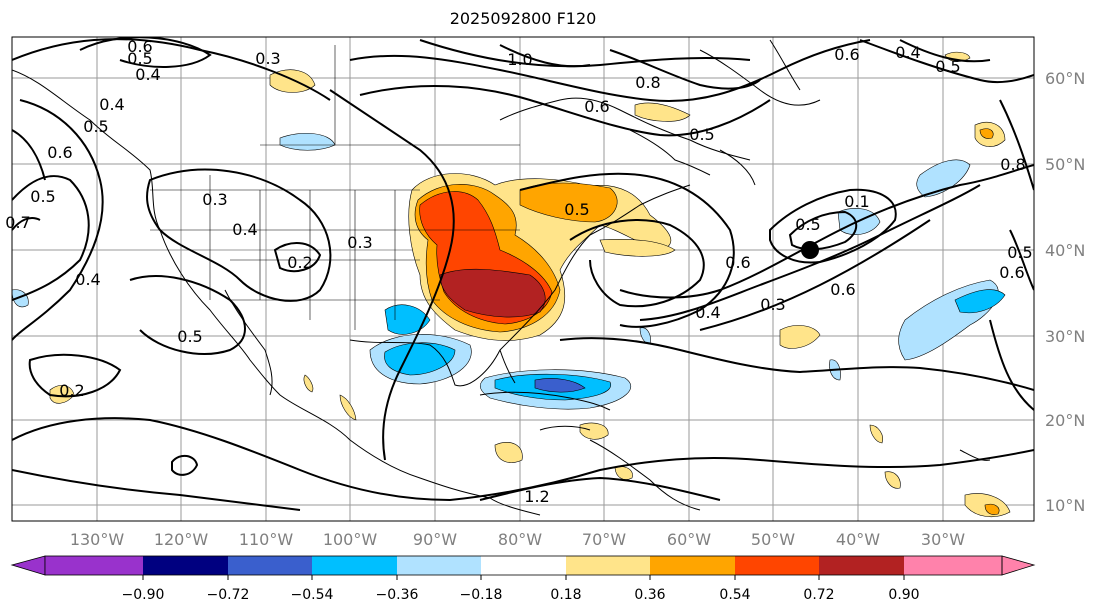 This screenshot has width=1105, height=615. Describe the element at coordinates (773, 539) in the screenshot. I see `lon-tick-label: 50°W` at that location.